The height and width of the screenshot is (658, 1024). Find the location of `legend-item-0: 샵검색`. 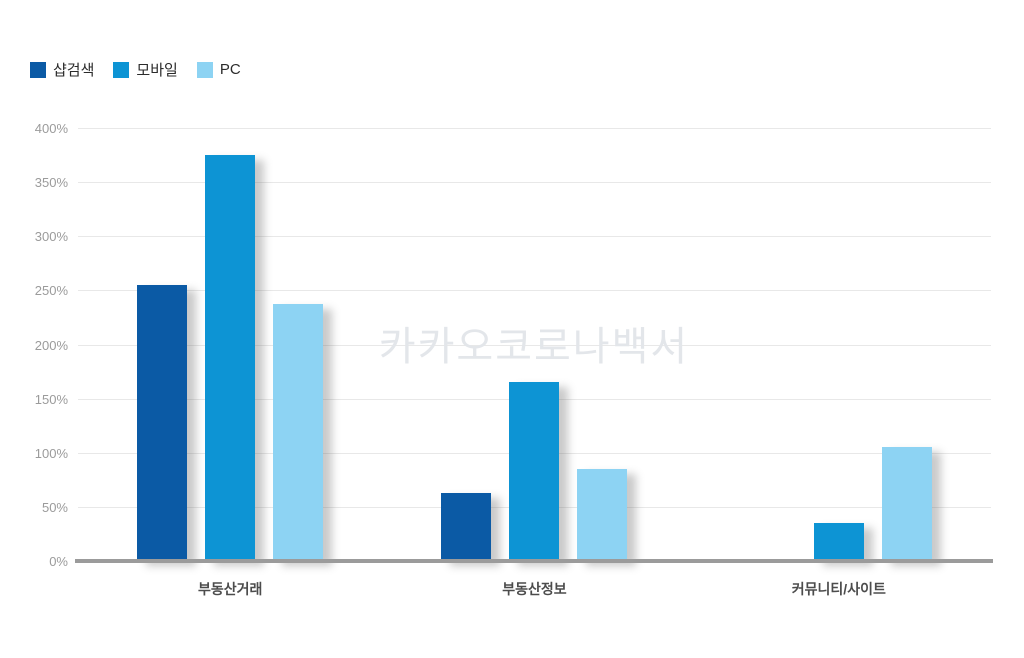

legend-item-0: 샵검색 is located at coordinates (62, 69).